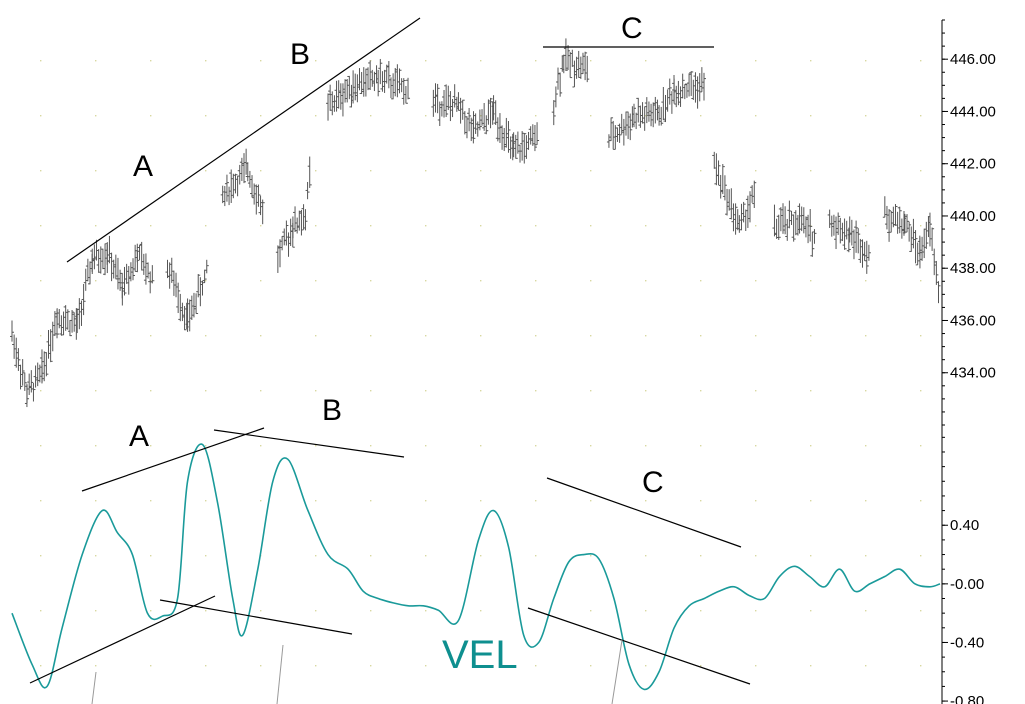 The width and height of the screenshot is (1025, 704). Describe the element at coordinates (973, 320) in the screenshot. I see `price-tick-label: 436.00` at that location.